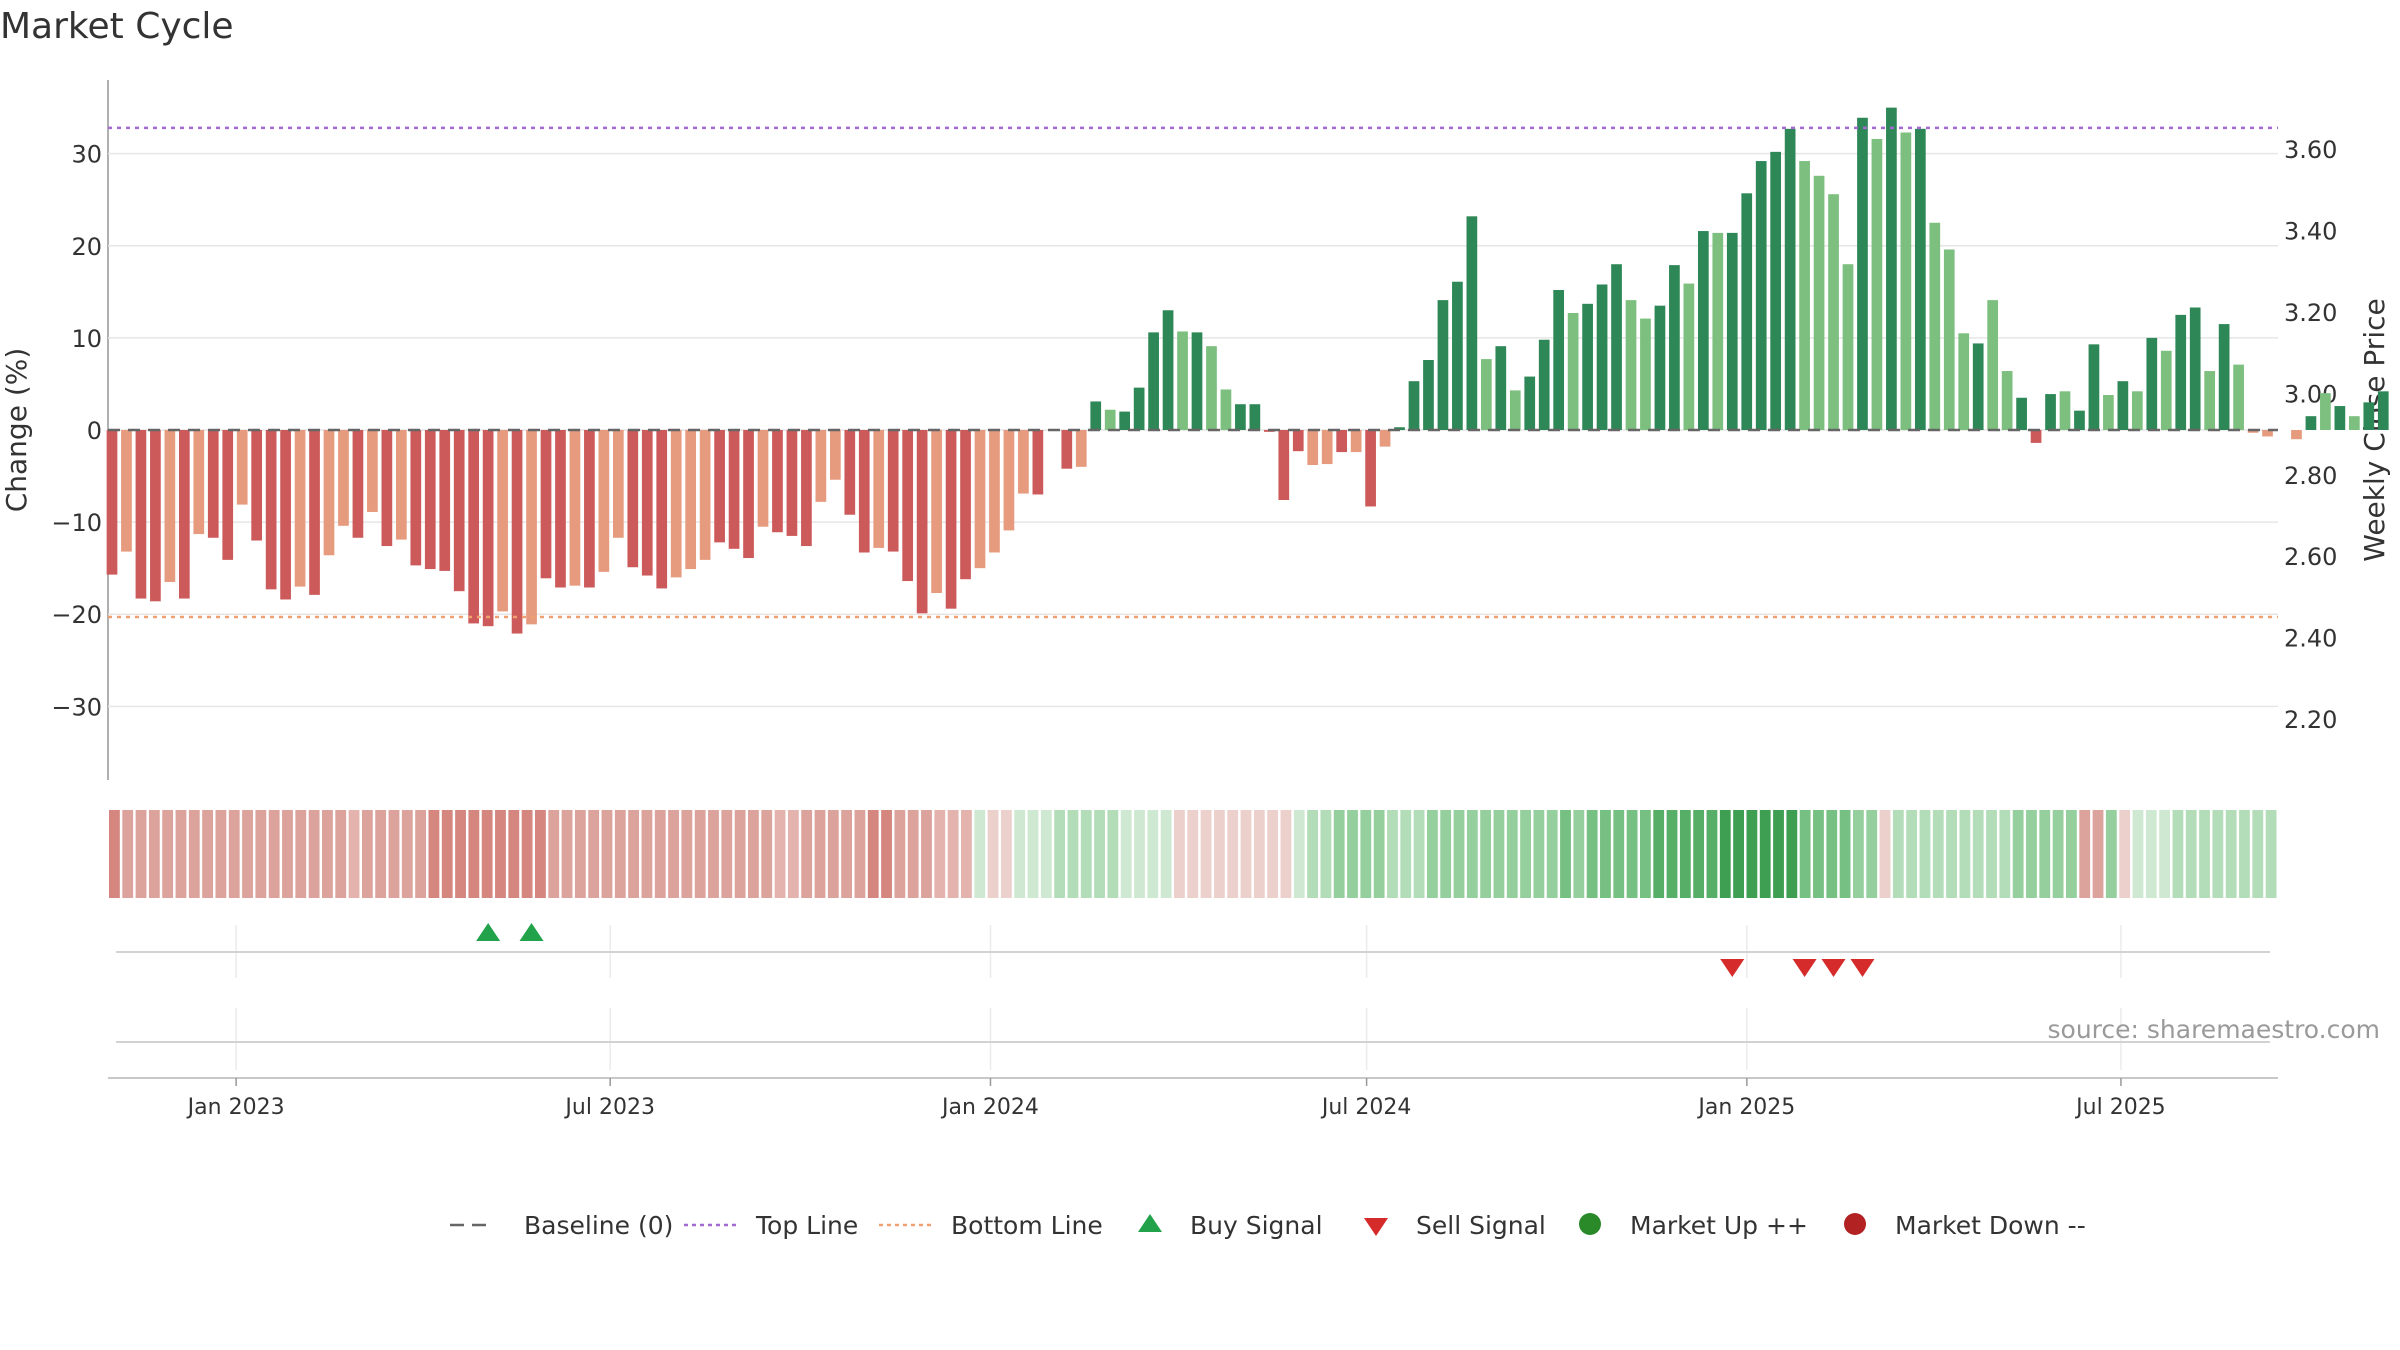 This screenshot has width=2400, height=1350. What do you see at coordinates (1732, 968) in the screenshot?
I see `sell-signal-marker` at bounding box center [1732, 968].